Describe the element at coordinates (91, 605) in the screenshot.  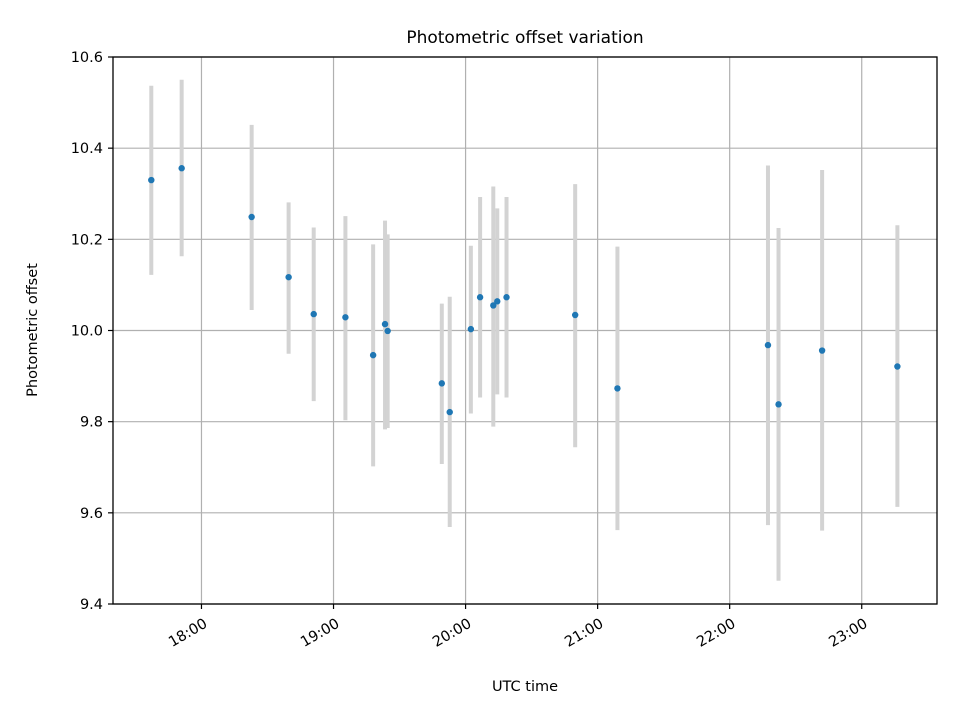
I see `y-tick-label: 9.4` at that location.